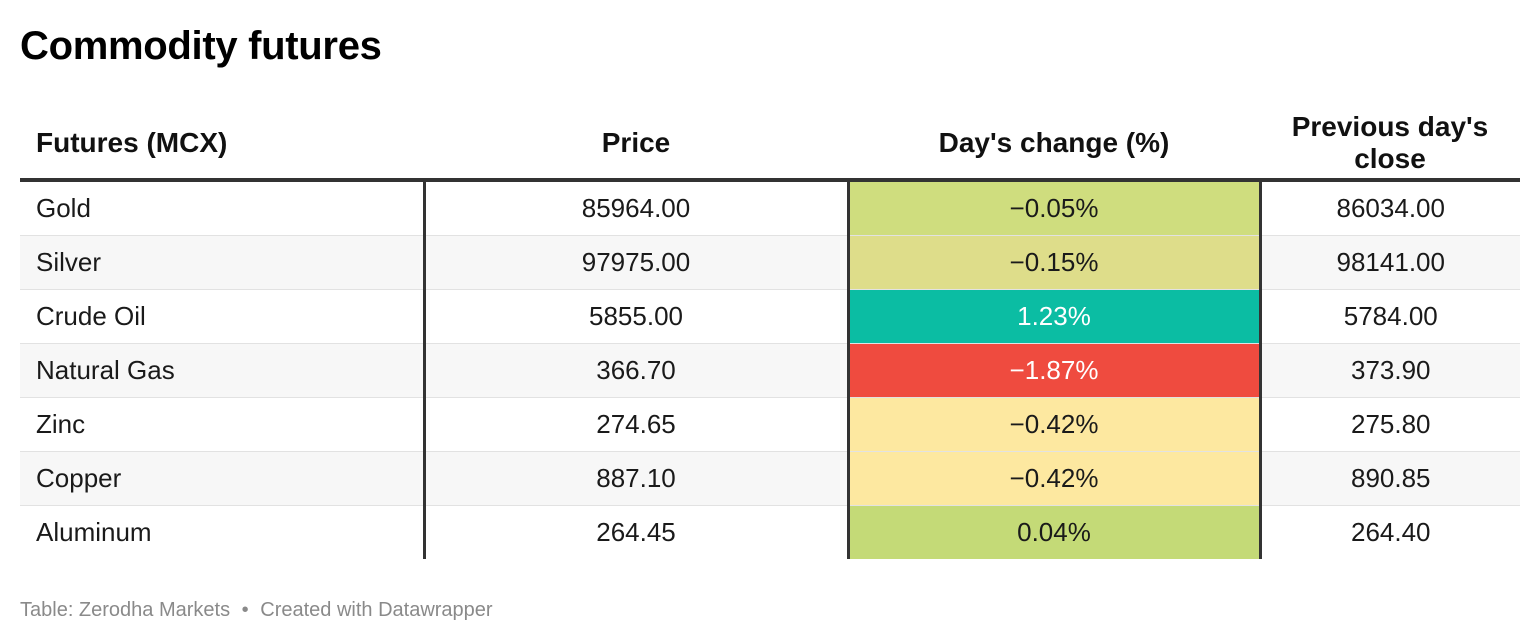 This screenshot has height=644, width=1540. I want to click on table-row: Crude Oil 5855.00 1.23% 5784.00, so click(770, 316).